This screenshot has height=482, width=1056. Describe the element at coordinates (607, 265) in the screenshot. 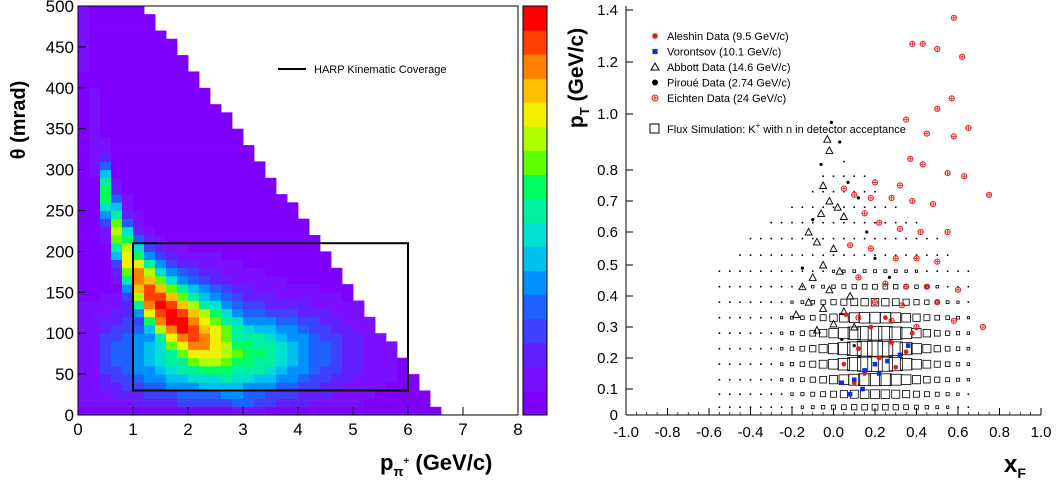

I see `y-tick-label: 0.5` at that location.